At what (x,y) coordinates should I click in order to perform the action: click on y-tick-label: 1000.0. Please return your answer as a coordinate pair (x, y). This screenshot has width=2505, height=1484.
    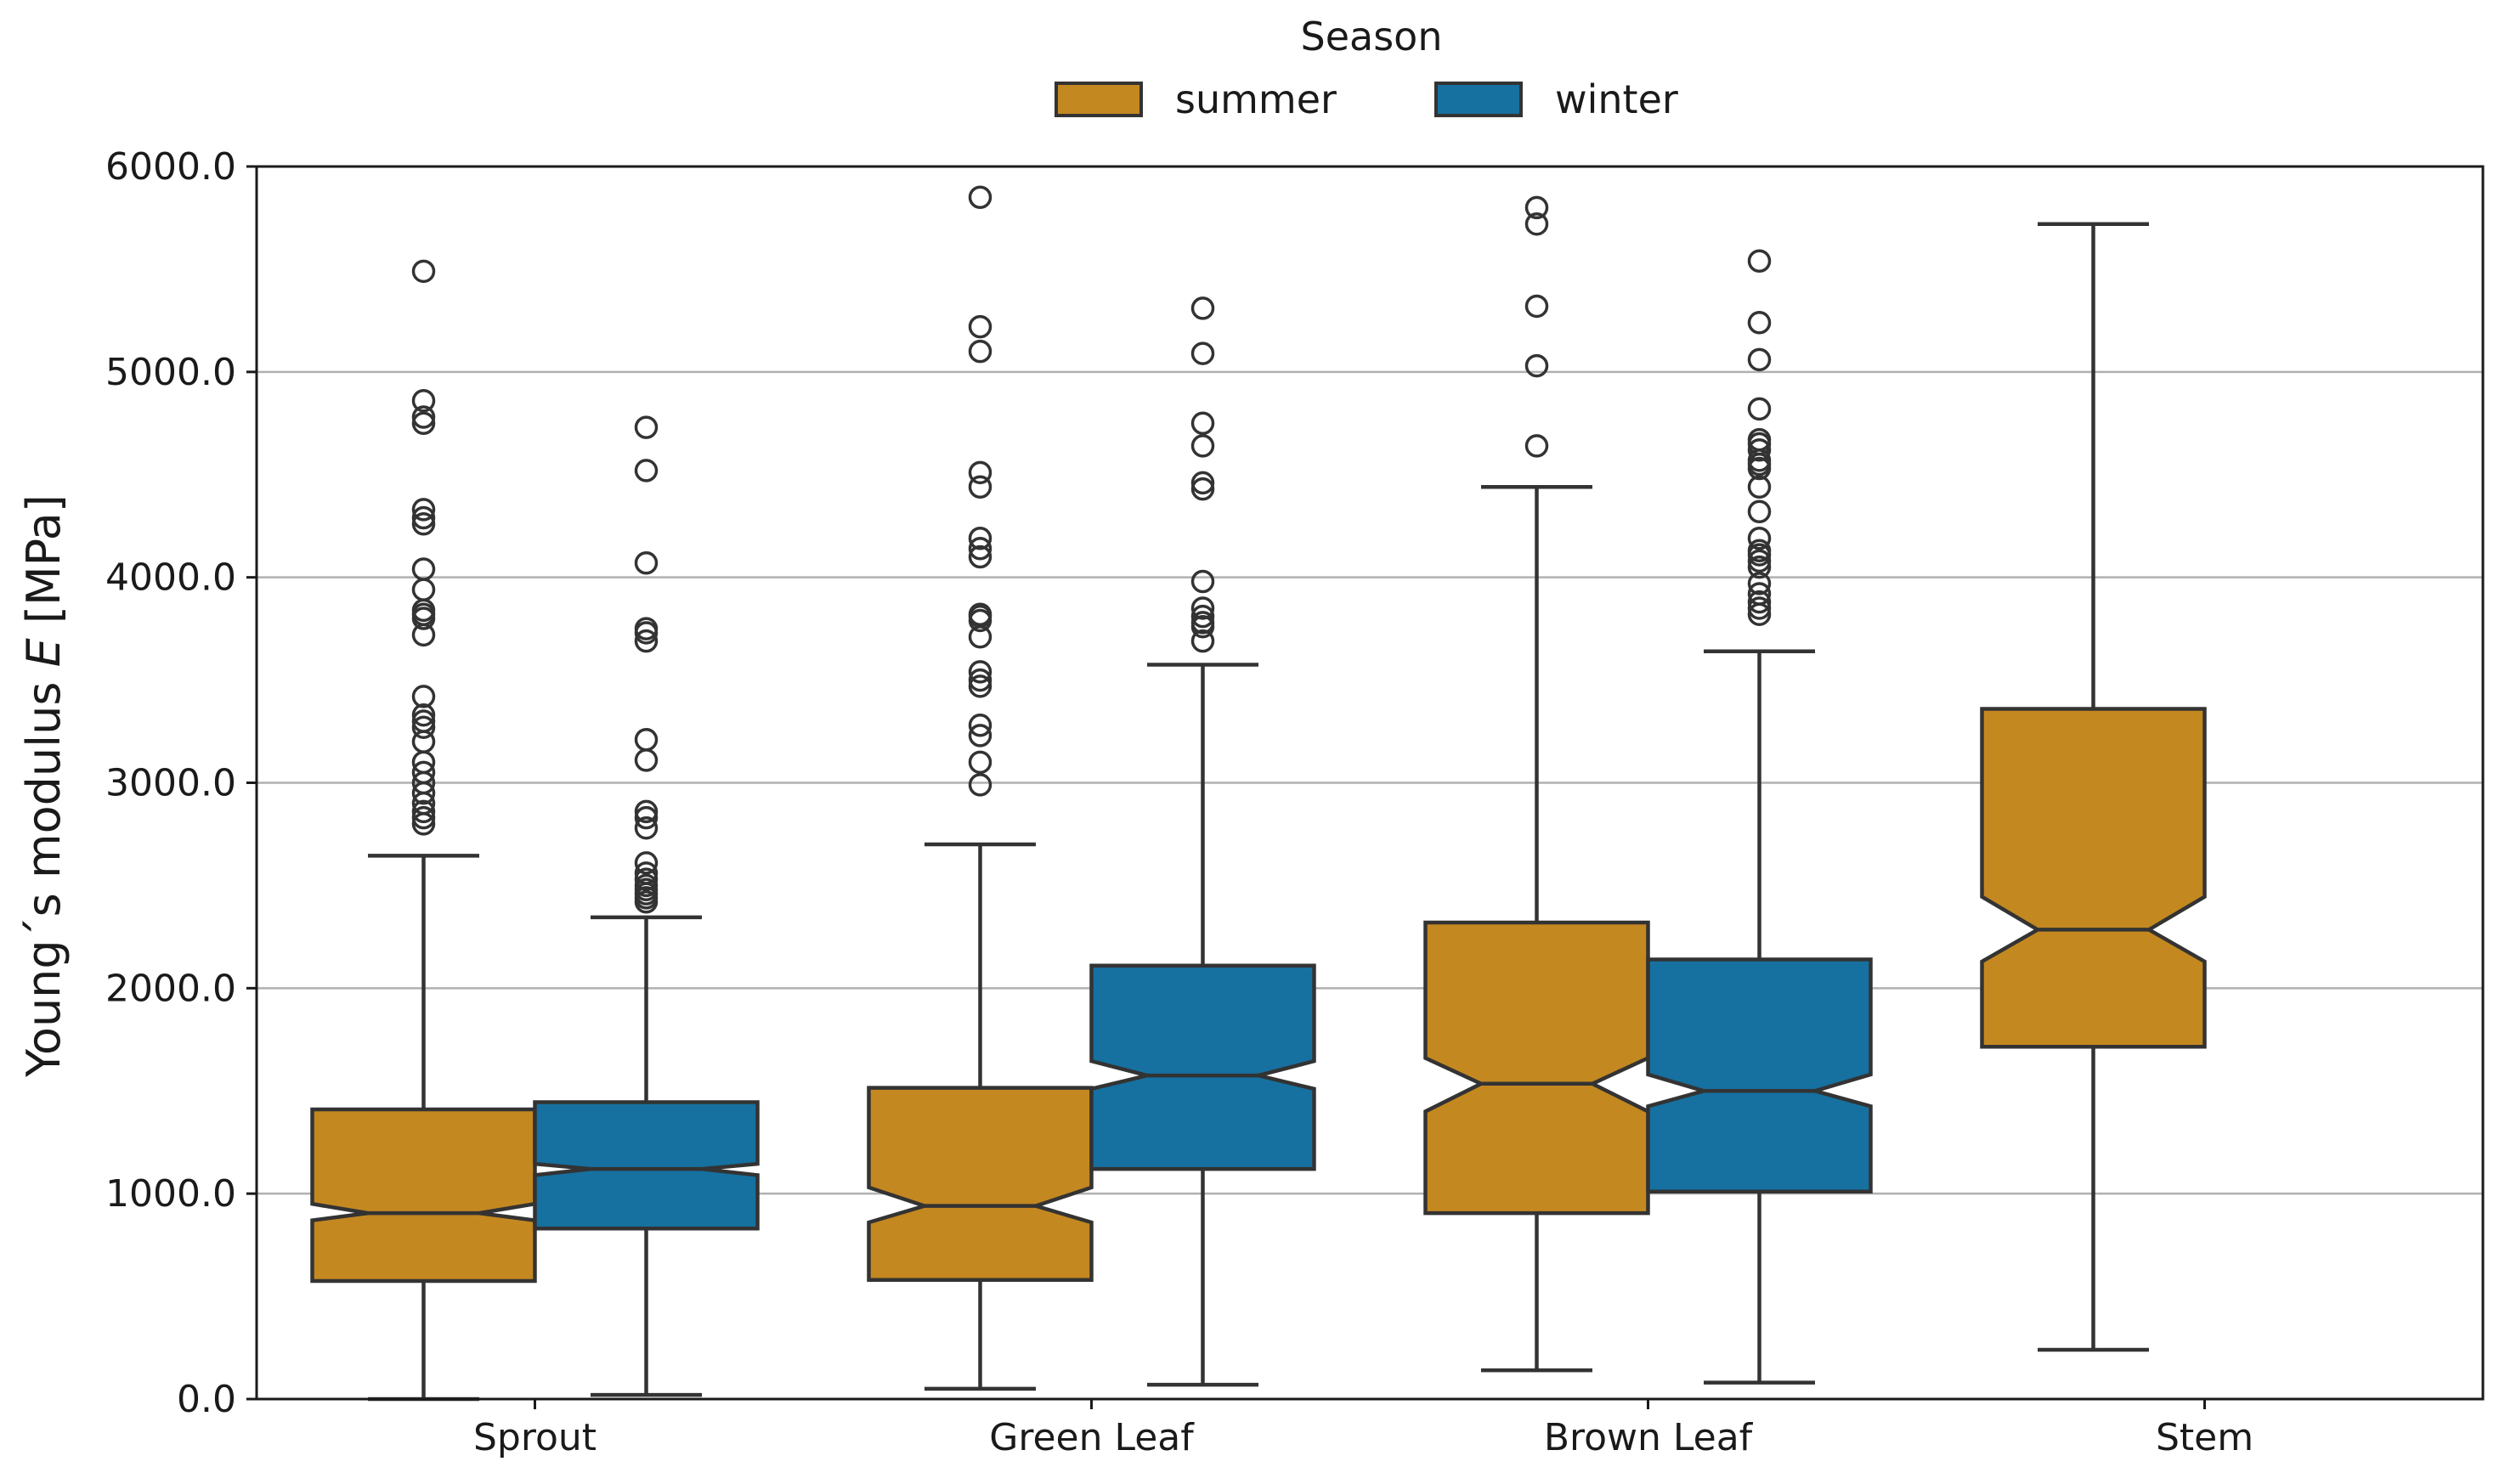
    Looking at the image, I should click on (171, 1194).